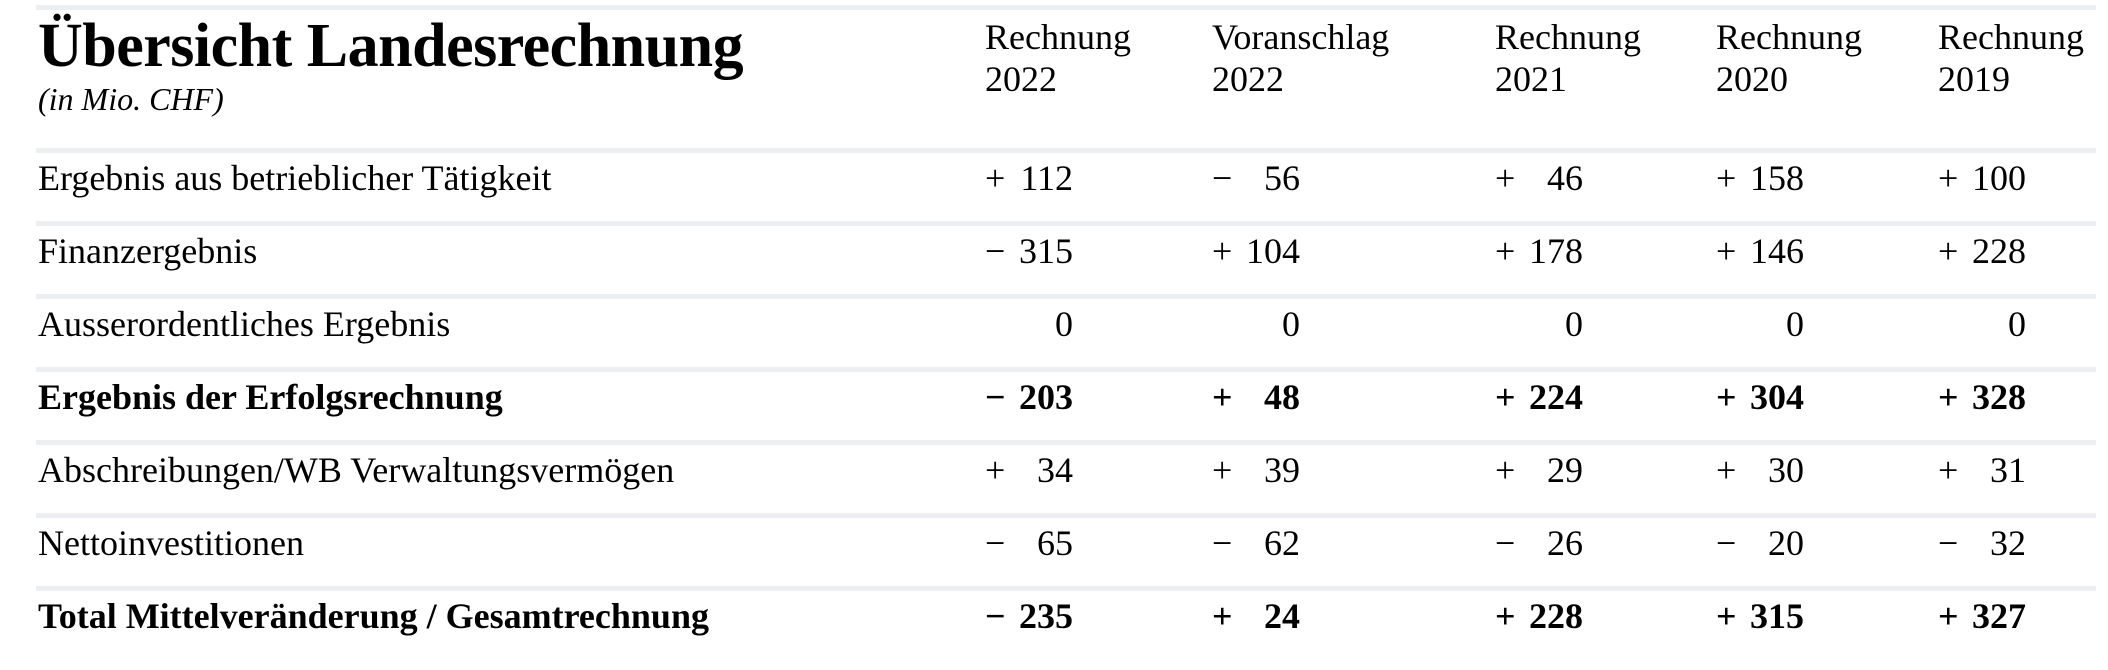  What do you see at coordinates (1827, 625) in the screenshot?
I see `value-cell: +315` at bounding box center [1827, 625].